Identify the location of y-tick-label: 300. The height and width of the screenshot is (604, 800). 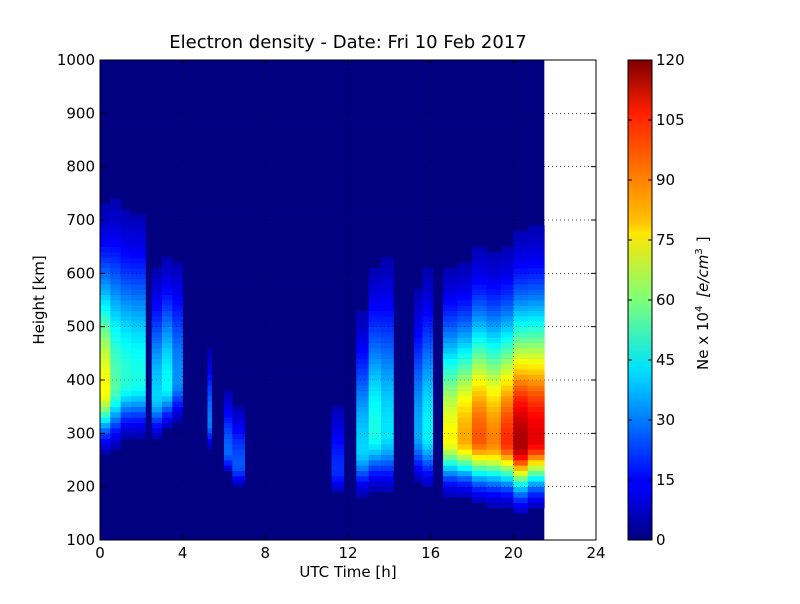
(80, 433).